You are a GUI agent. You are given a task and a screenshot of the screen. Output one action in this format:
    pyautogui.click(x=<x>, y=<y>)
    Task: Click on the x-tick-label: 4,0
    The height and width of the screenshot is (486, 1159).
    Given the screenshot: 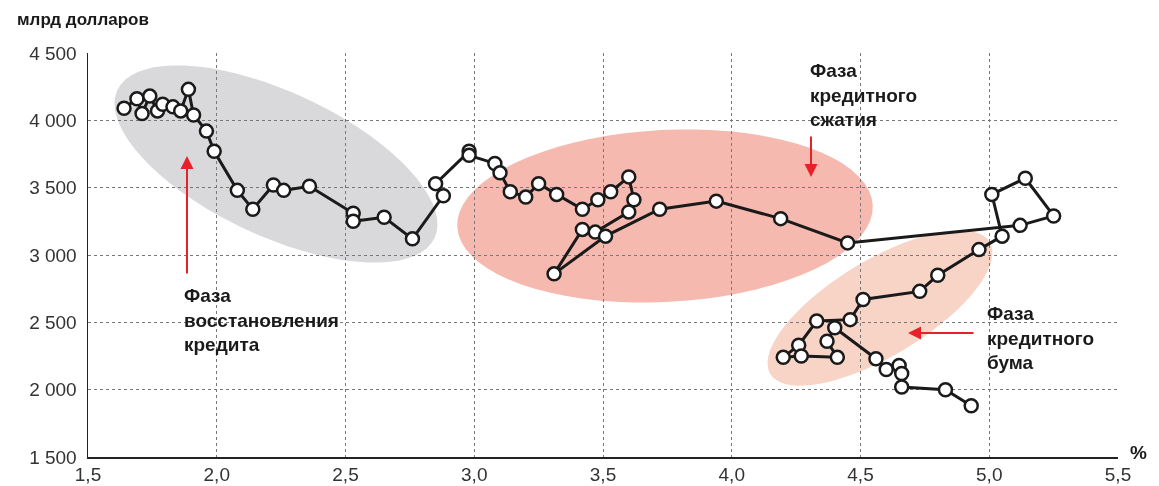 What is the action you would take?
    pyautogui.click(x=731, y=475)
    